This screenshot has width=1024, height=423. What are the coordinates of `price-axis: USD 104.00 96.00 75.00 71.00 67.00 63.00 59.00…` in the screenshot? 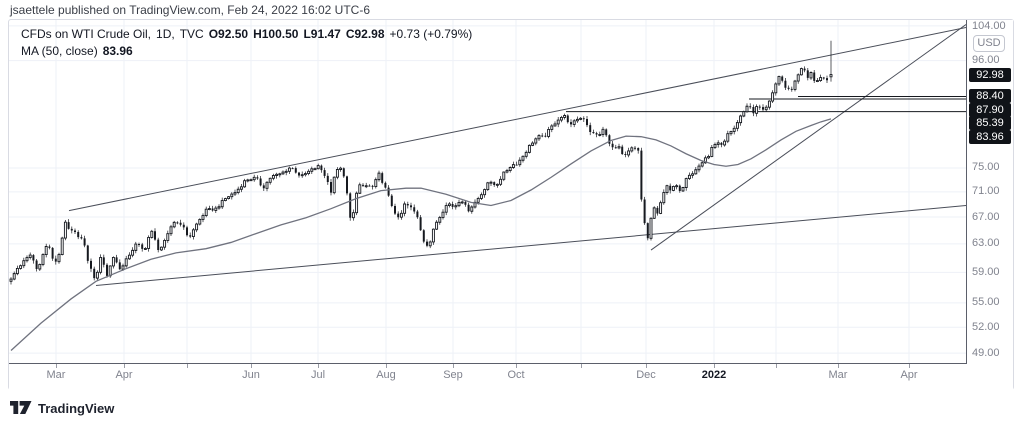 It's located at (990, 191).